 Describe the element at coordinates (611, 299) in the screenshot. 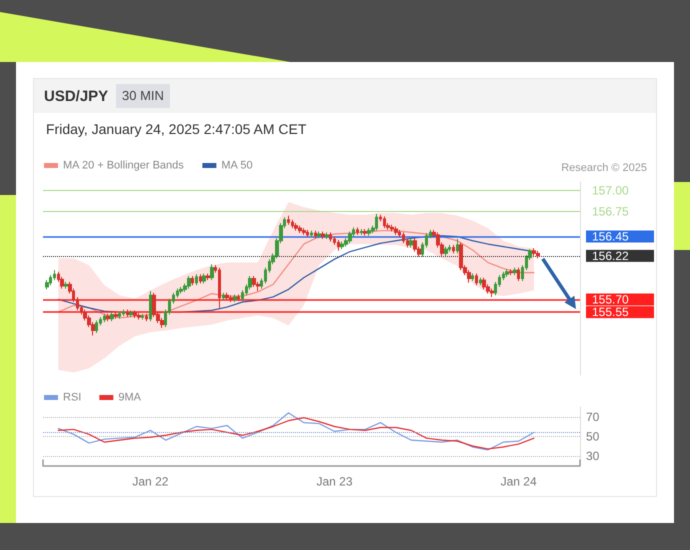

I see `y-tick-label: 155.70` at that location.